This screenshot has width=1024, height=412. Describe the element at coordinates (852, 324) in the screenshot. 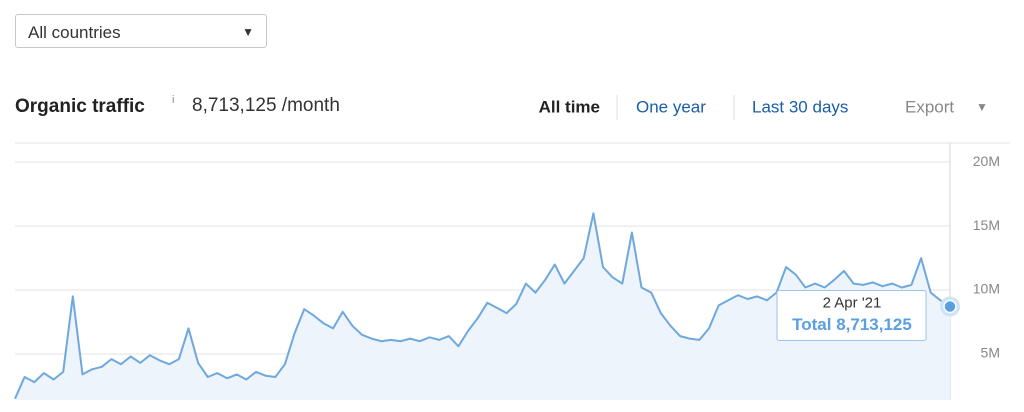

I see `tooltip-total: Total 8,713,125` at that location.